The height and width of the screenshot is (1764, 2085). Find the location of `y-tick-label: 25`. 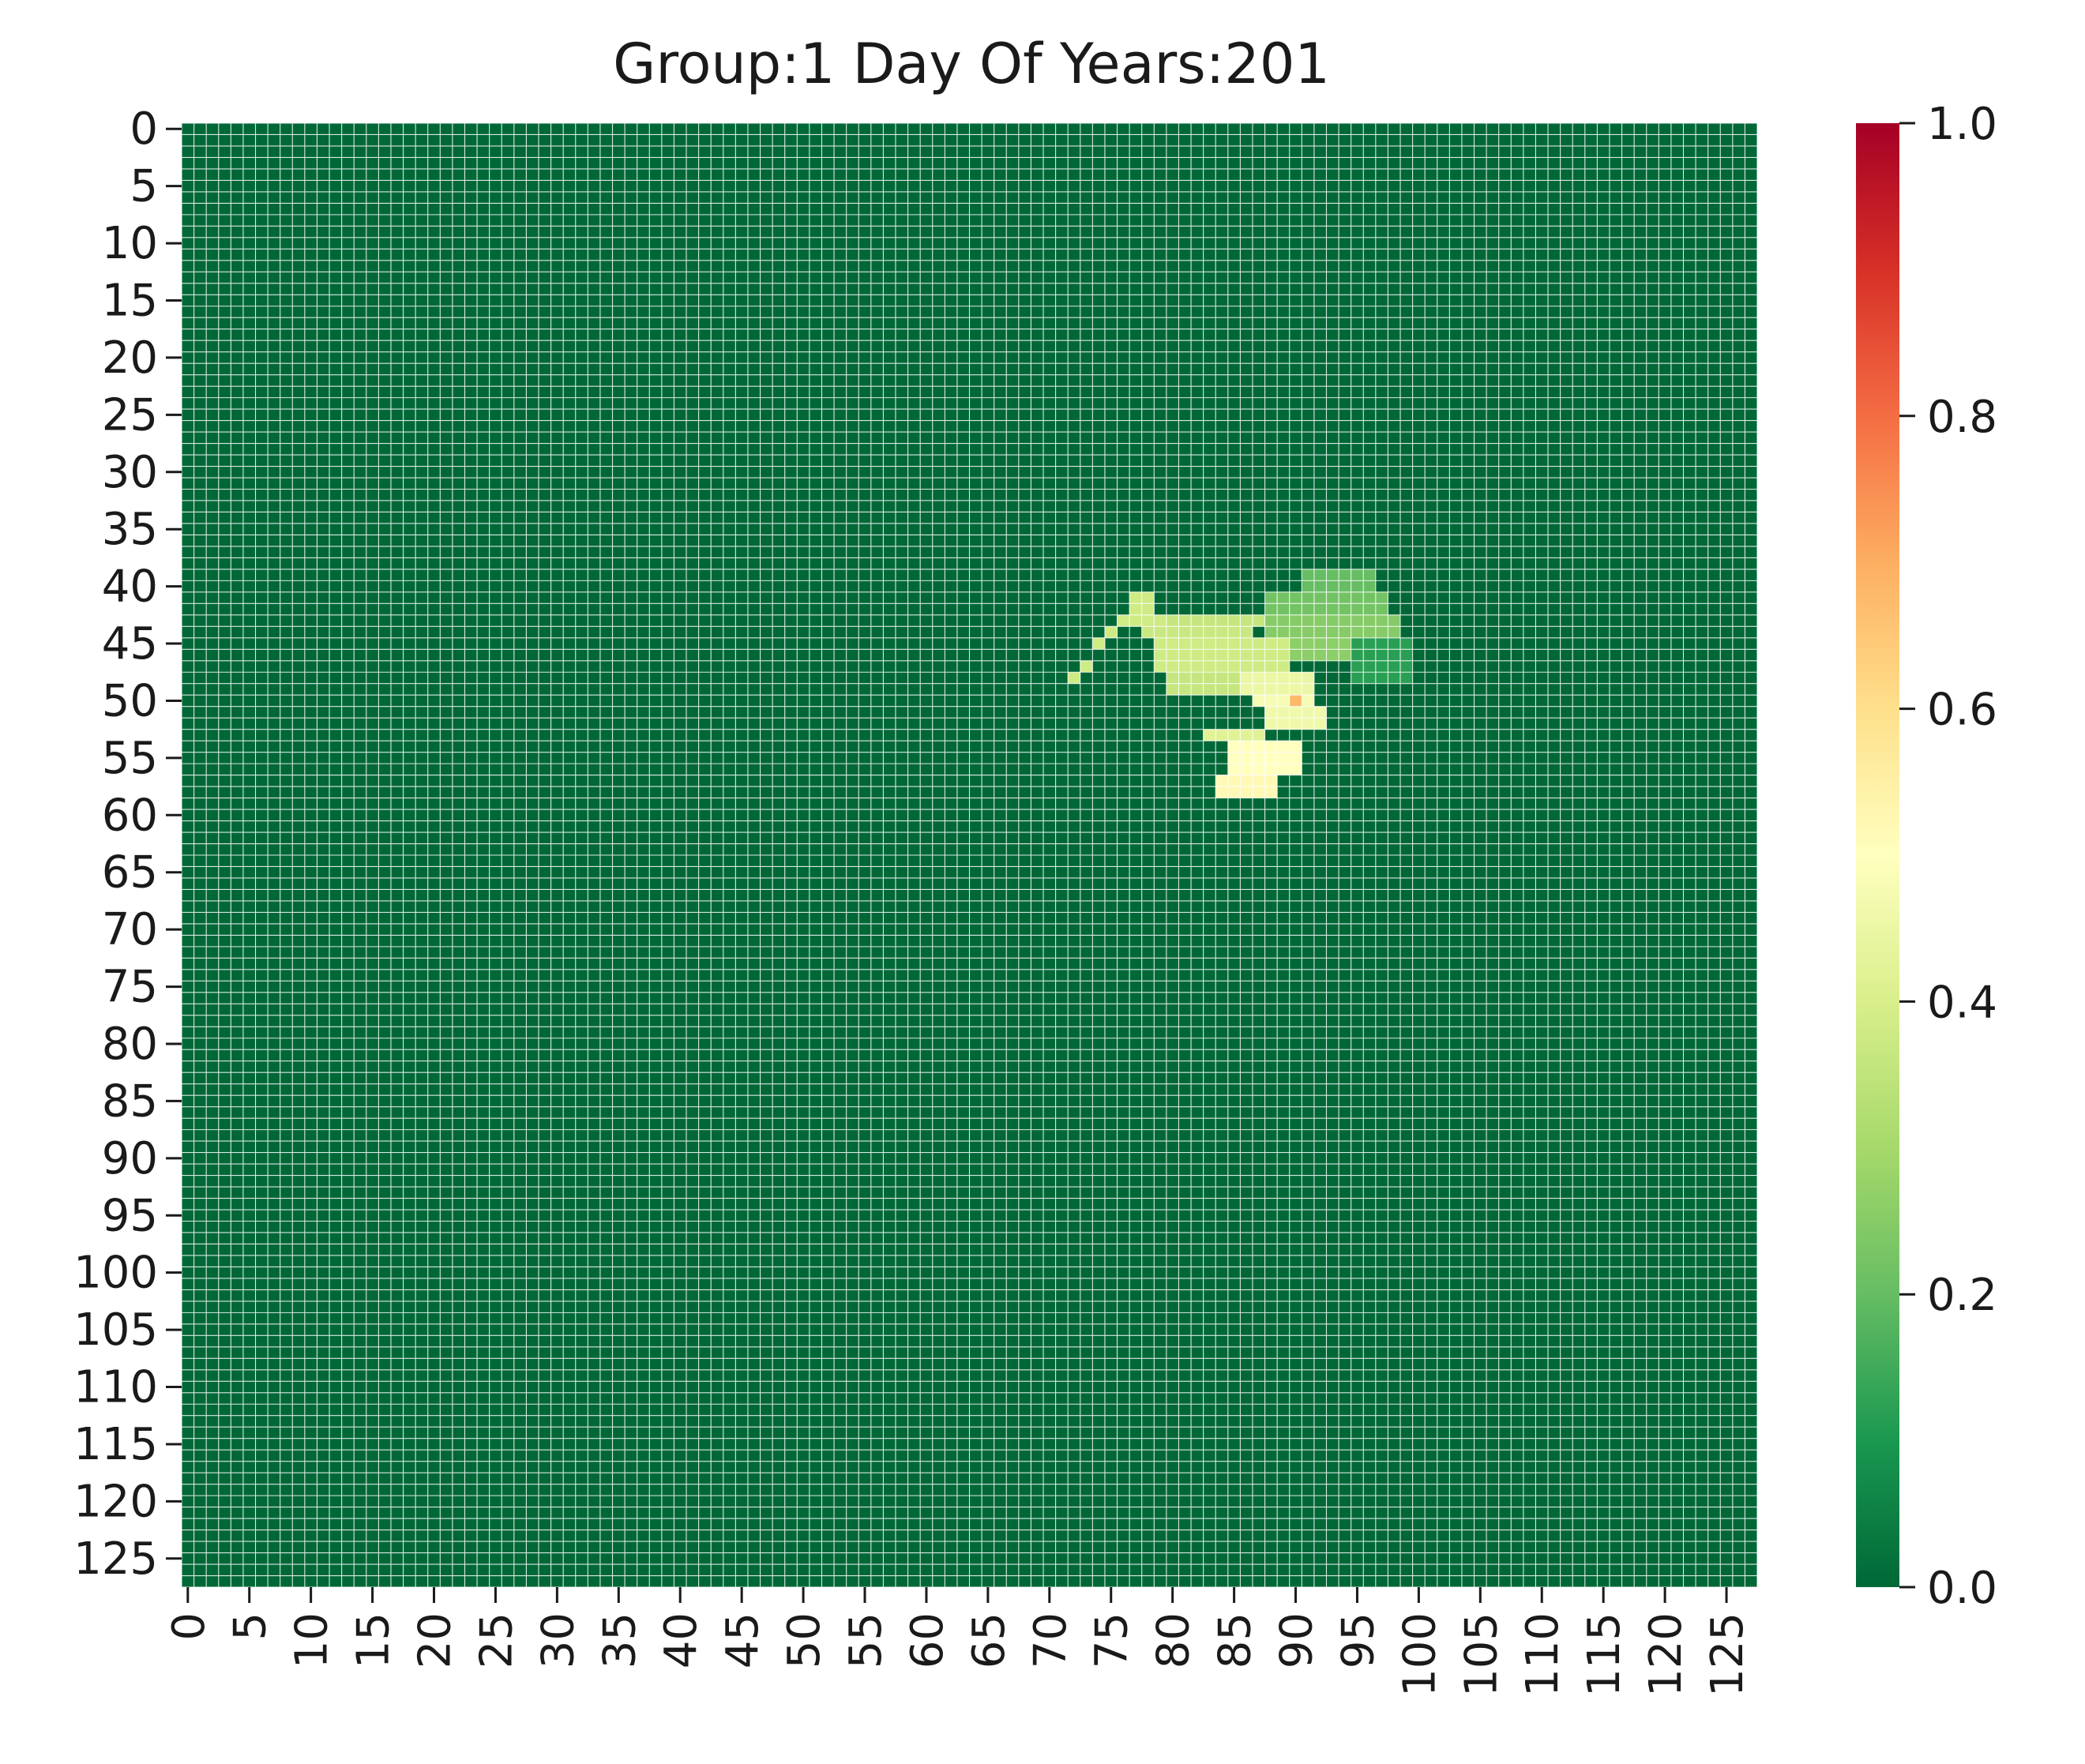

y-tick-label: 25 is located at coordinates (130, 415).